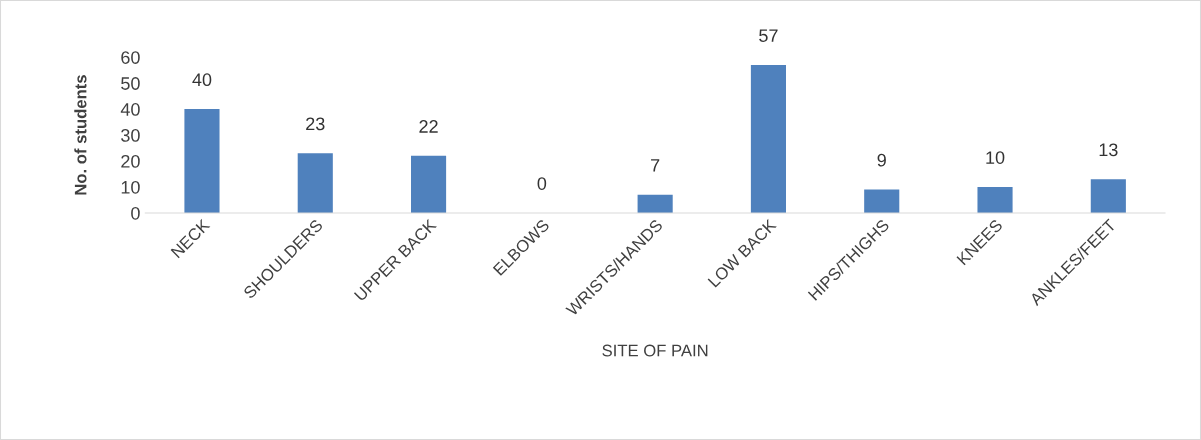  What do you see at coordinates (655, 350) in the screenshot?
I see `x-axis-title: SITE OF PAIN` at bounding box center [655, 350].